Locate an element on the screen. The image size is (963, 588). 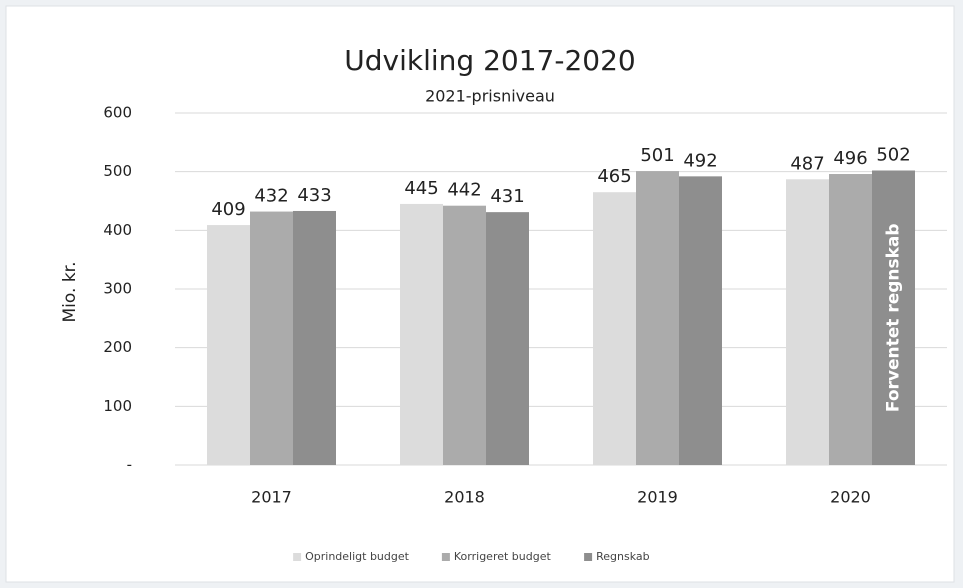
value-label: 432 is located at coordinates (271, 196).